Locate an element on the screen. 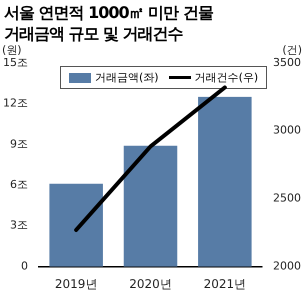 This screenshot has width=304, height=295. y2-tick-label: 2000 is located at coordinates (287, 265).